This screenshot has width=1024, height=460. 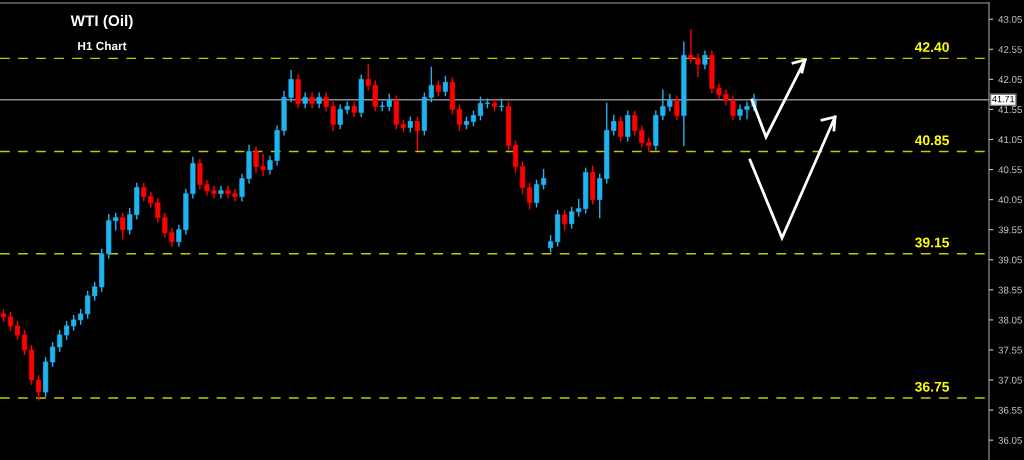 I want to click on y-tick-label: 36.05, so click(x=1010, y=440).